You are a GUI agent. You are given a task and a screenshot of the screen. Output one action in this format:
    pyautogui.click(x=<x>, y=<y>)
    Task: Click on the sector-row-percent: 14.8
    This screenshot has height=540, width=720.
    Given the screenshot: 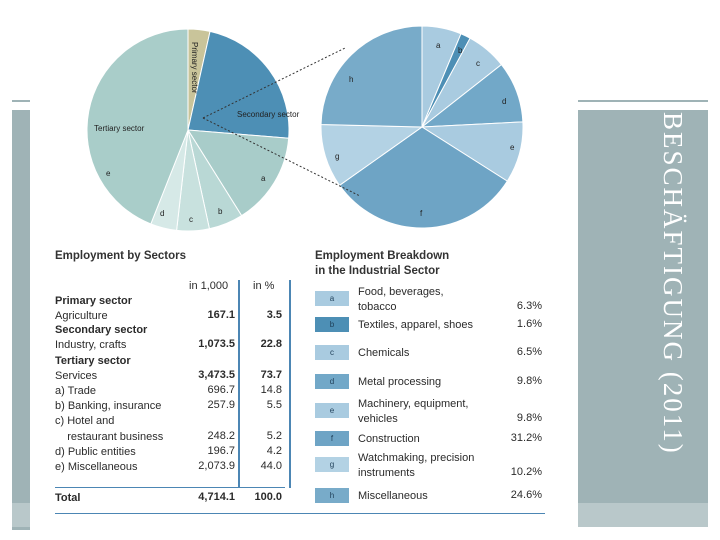 What is the action you would take?
    pyautogui.click(x=271, y=390)
    